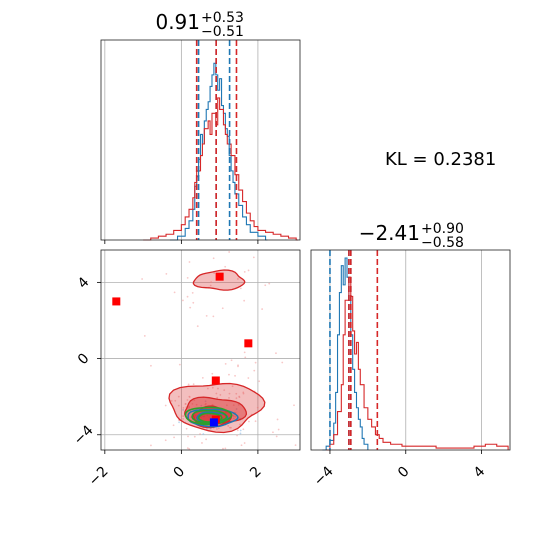 The image size is (550, 550). Describe the element at coordinates (200, 350) in the screenshot. I see `joint-frame` at that location.